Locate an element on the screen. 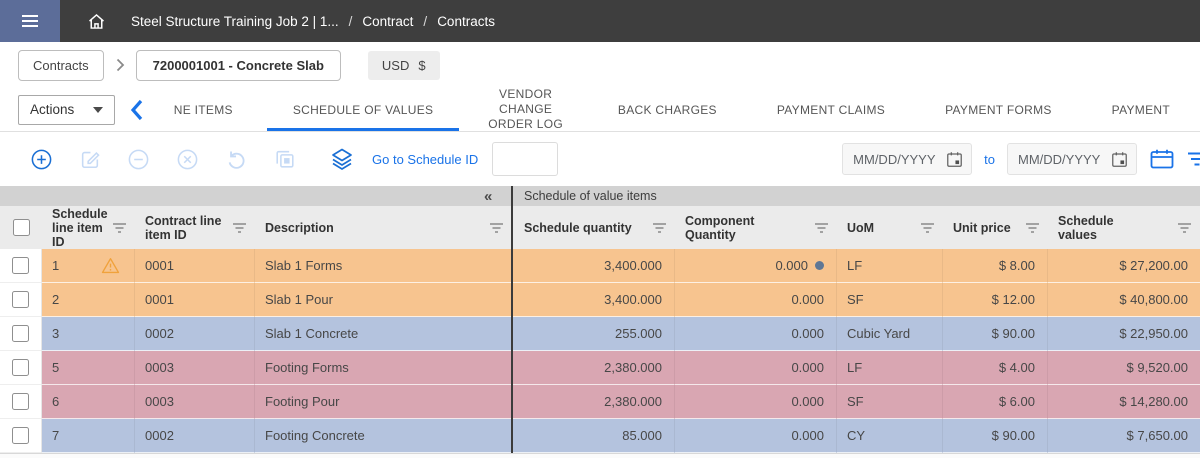 The image size is (1200, 458). record-title-chip: 7200001001 - Concrete Slab is located at coordinates (238, 65).